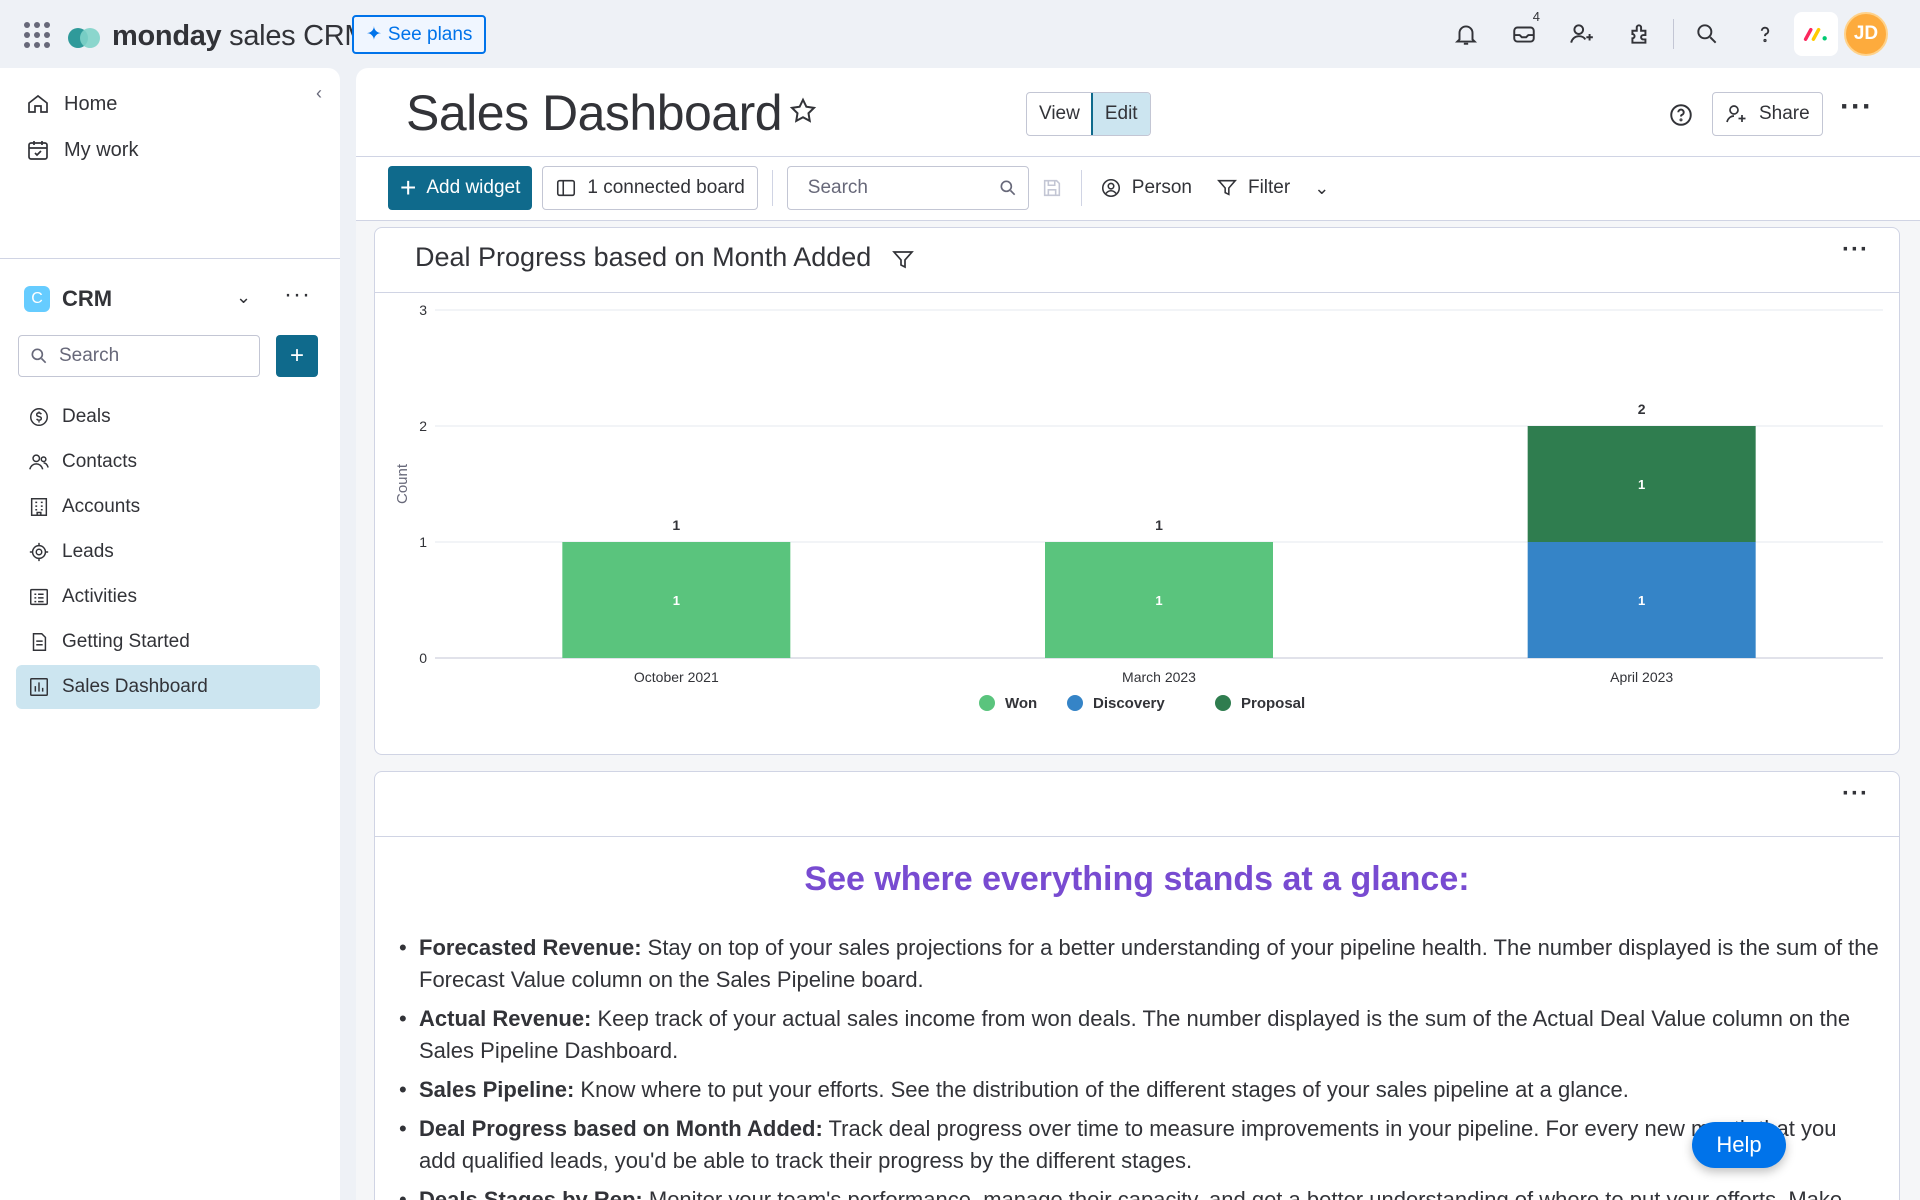 The width and height of the screenshot is (1920, 1200). What do you see at coordinates (1129, 703) in the screenshot?
I see `legend-label: Discovery` at bounding box center [1129, 703].